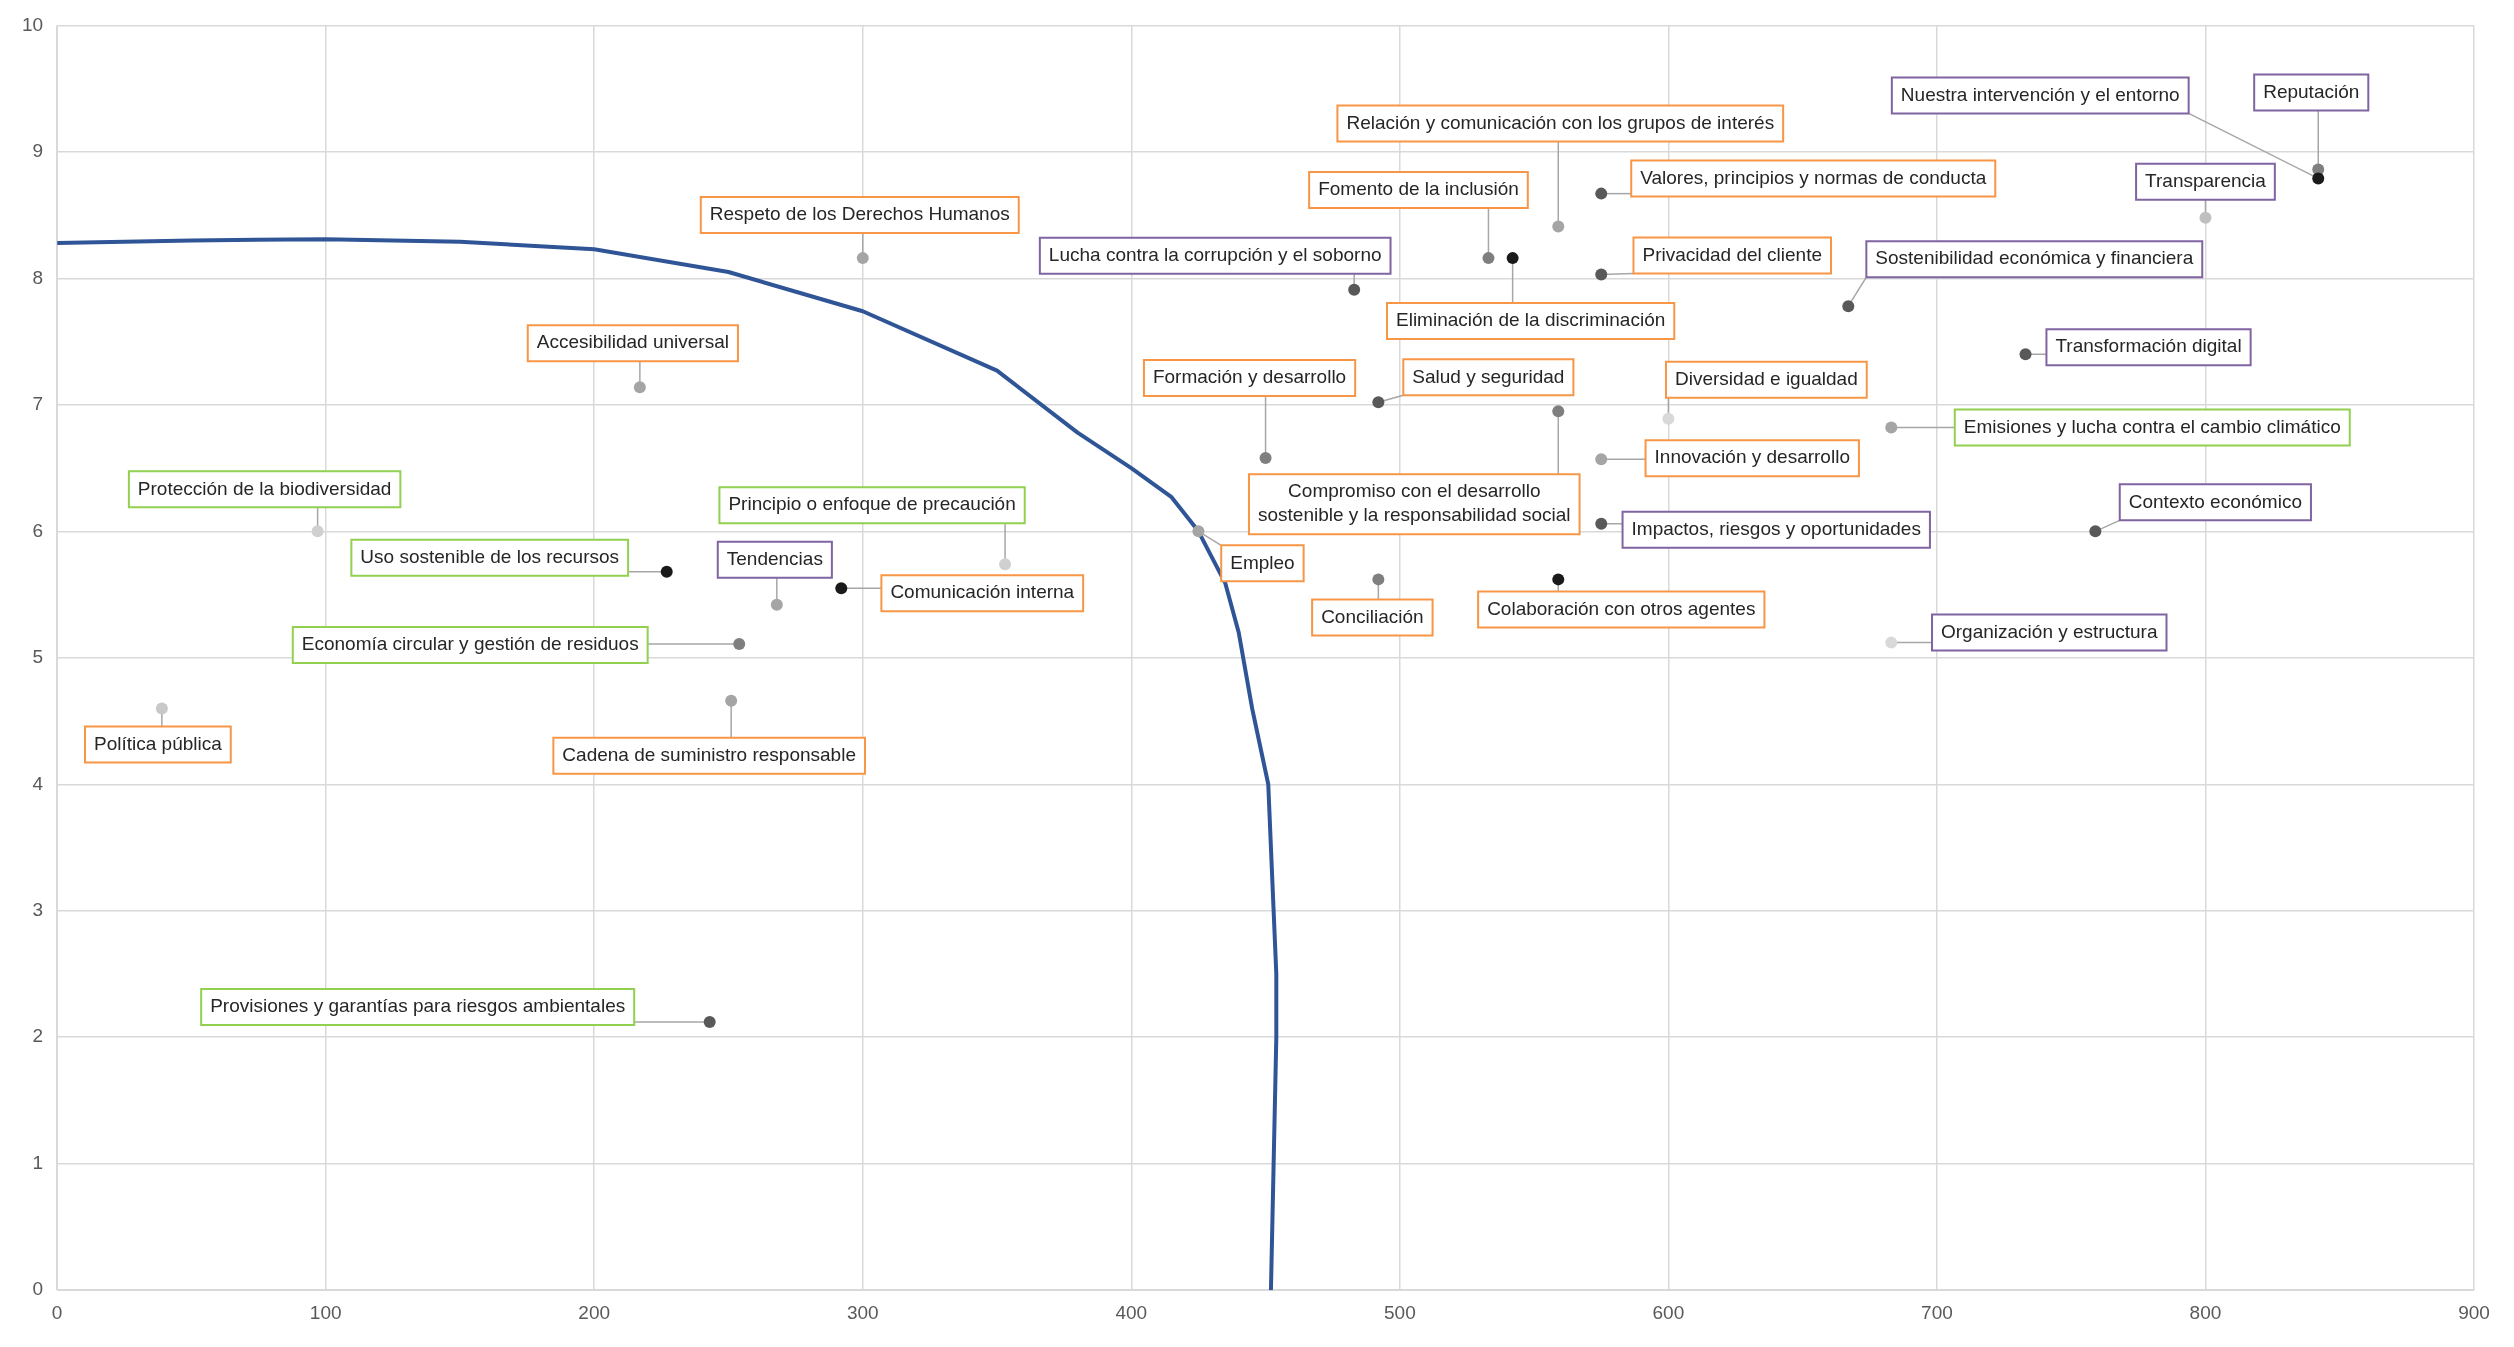 Image resolution: width=2514 pixels, height=1347 pixels. I want to click on data-label: Valores, principios y normas de conducta, so click(1813, 177).